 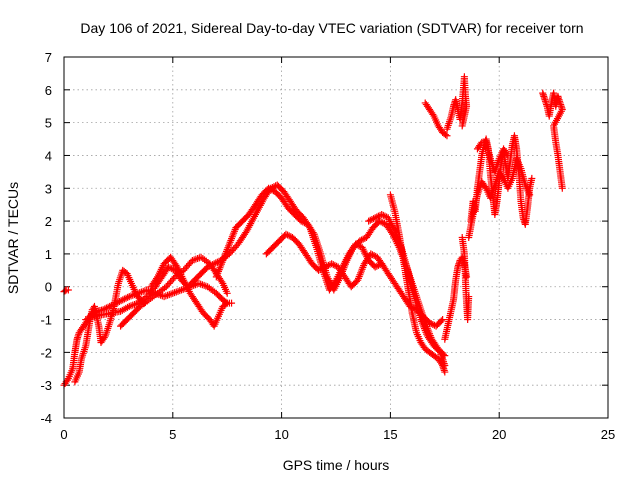 I want to click on x-axis-label: GPS time / hours, so click(x=336, y=465).